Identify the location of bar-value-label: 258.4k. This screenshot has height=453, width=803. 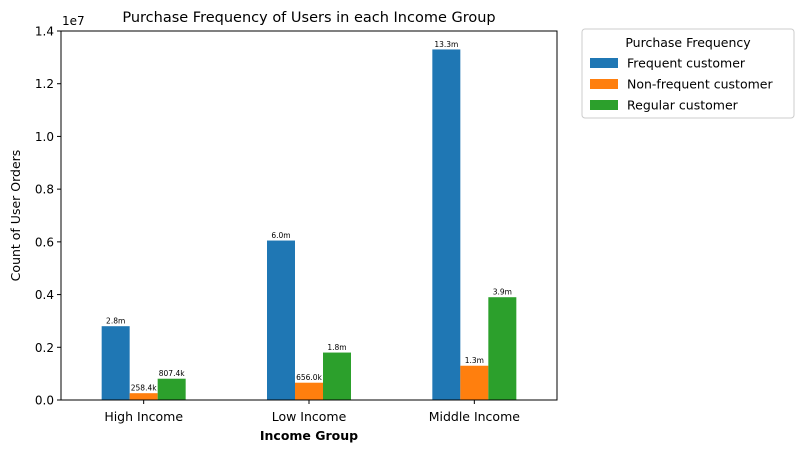
(144, 388).